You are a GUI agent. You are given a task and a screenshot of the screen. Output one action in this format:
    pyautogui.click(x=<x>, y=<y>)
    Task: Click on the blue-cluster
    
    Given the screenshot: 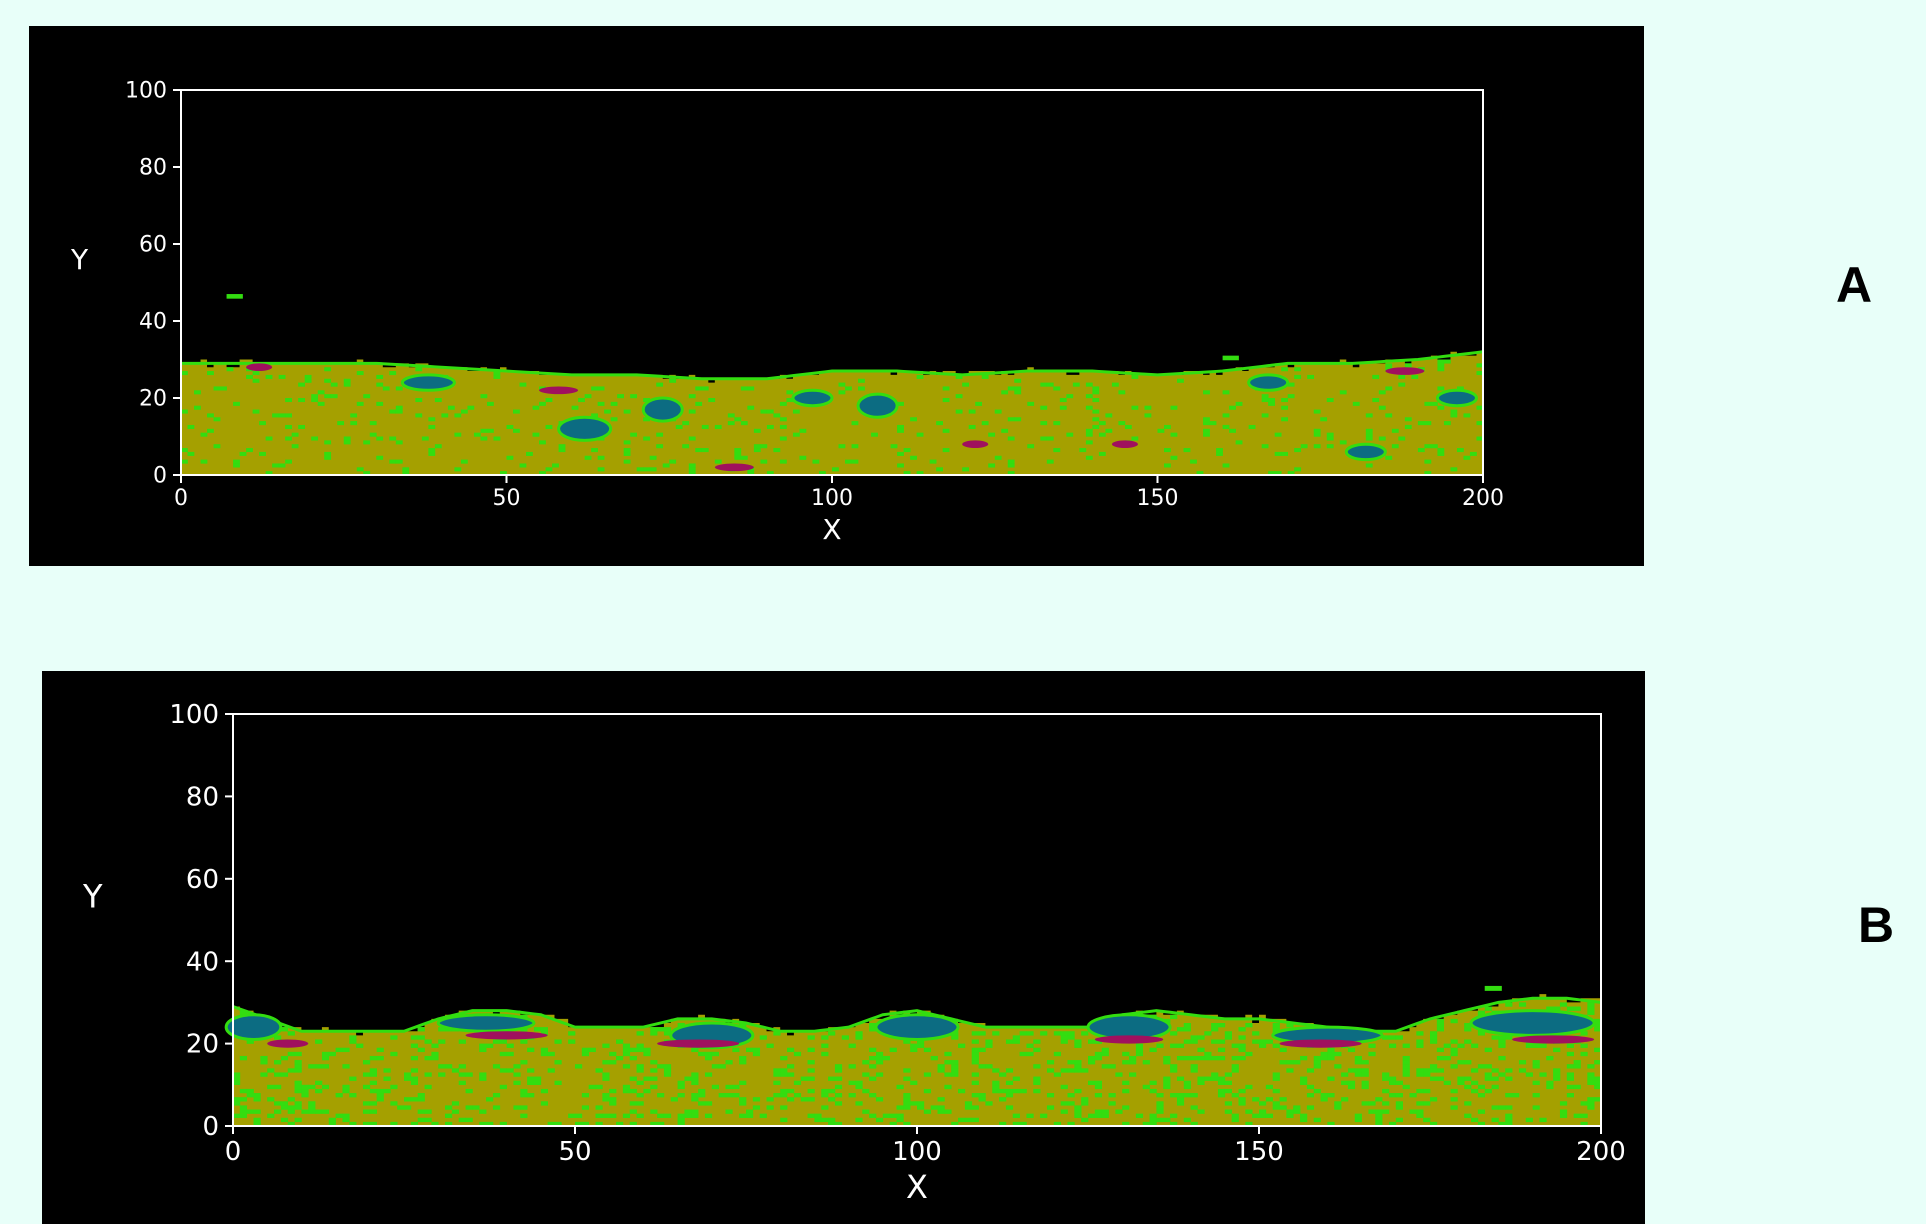 What is the action you would take?
    pyautogui.click(x=1532, y=1023)
    